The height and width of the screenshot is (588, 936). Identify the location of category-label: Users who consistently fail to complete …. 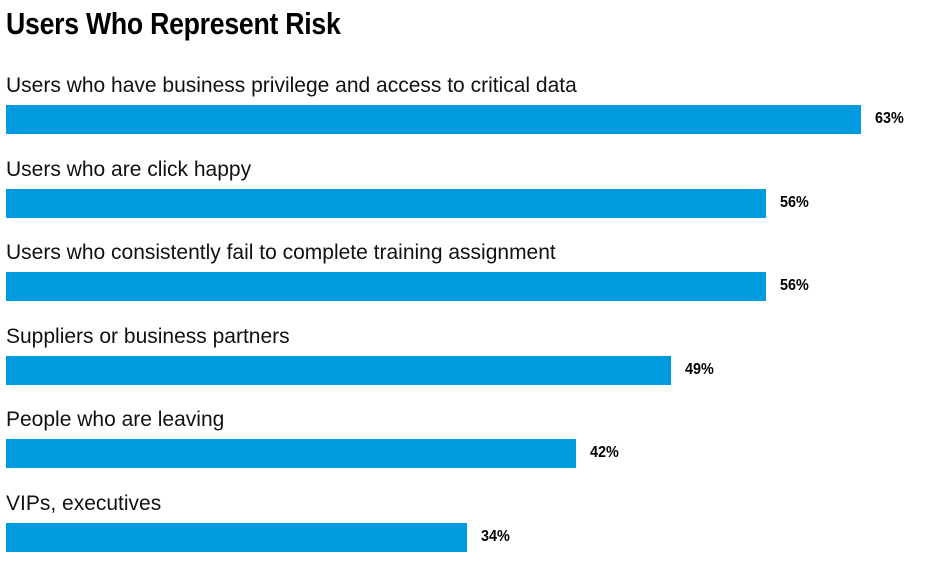
(281, 253).